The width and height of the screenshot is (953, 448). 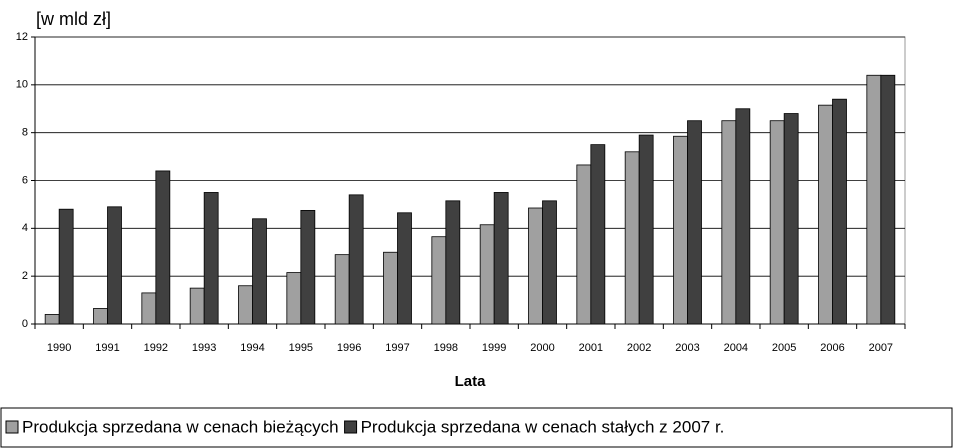 What do you see at coordinates (59, 348) in the screenshot?
I see `x-tick-label: 1990` at bounding box center [59, 348].